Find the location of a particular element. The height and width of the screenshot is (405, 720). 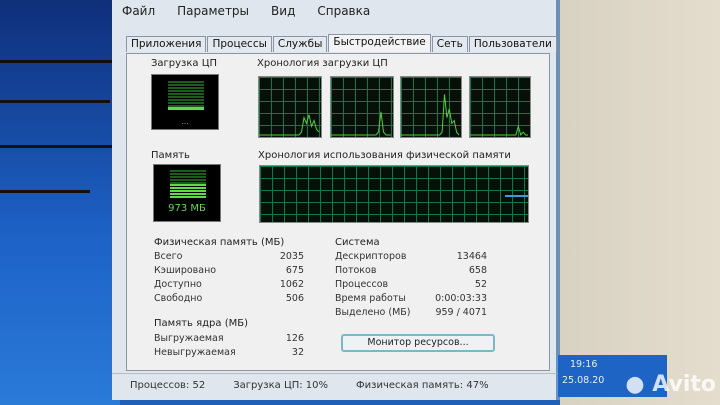

system-title: Система is located at coordinates (357, 242).